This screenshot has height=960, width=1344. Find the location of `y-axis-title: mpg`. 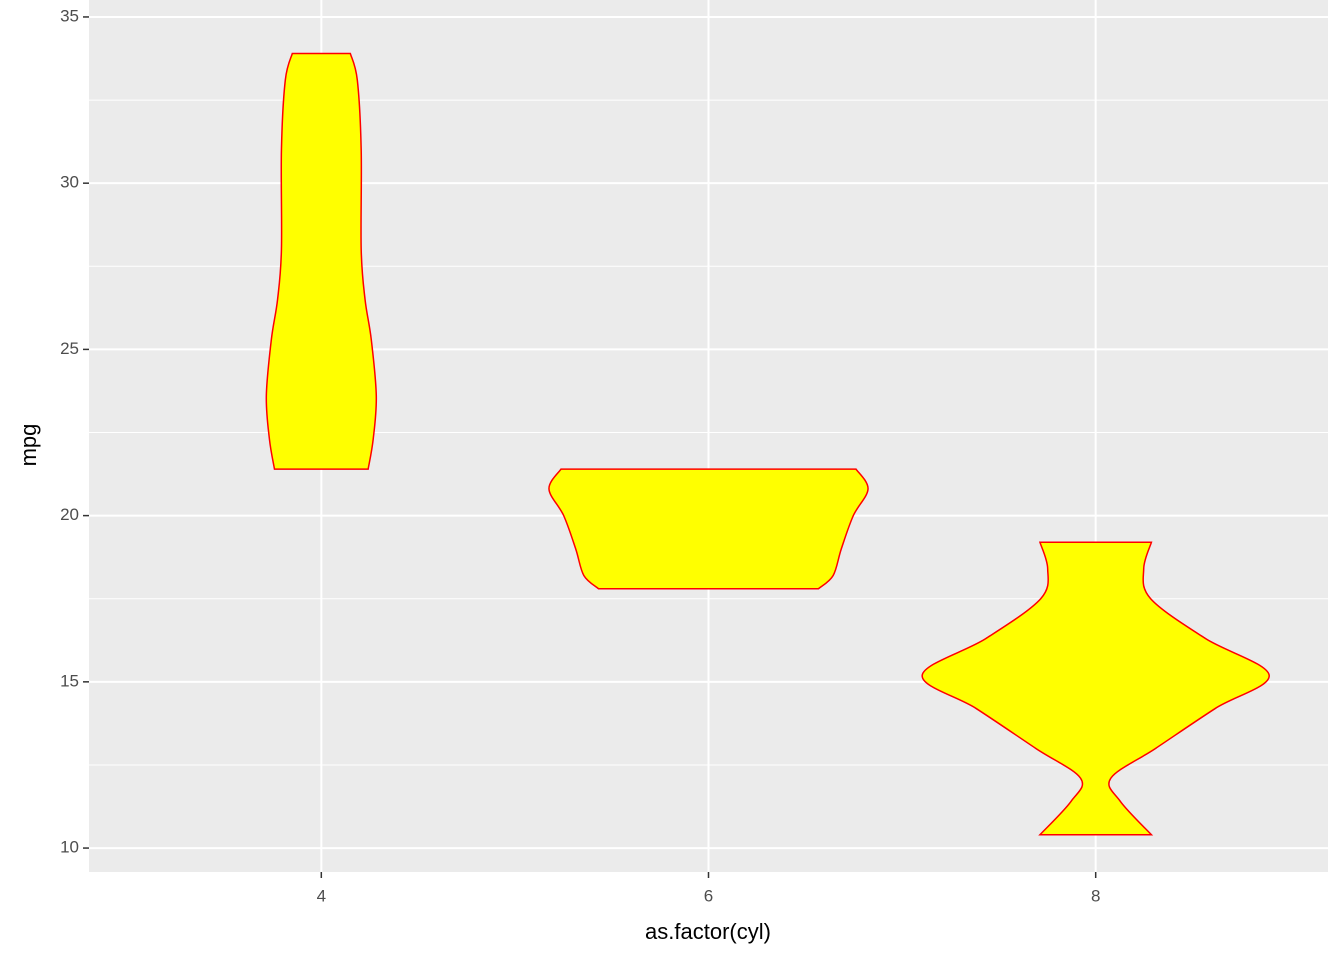

y-axis-title: mpg is located at coordinates (28, 445).